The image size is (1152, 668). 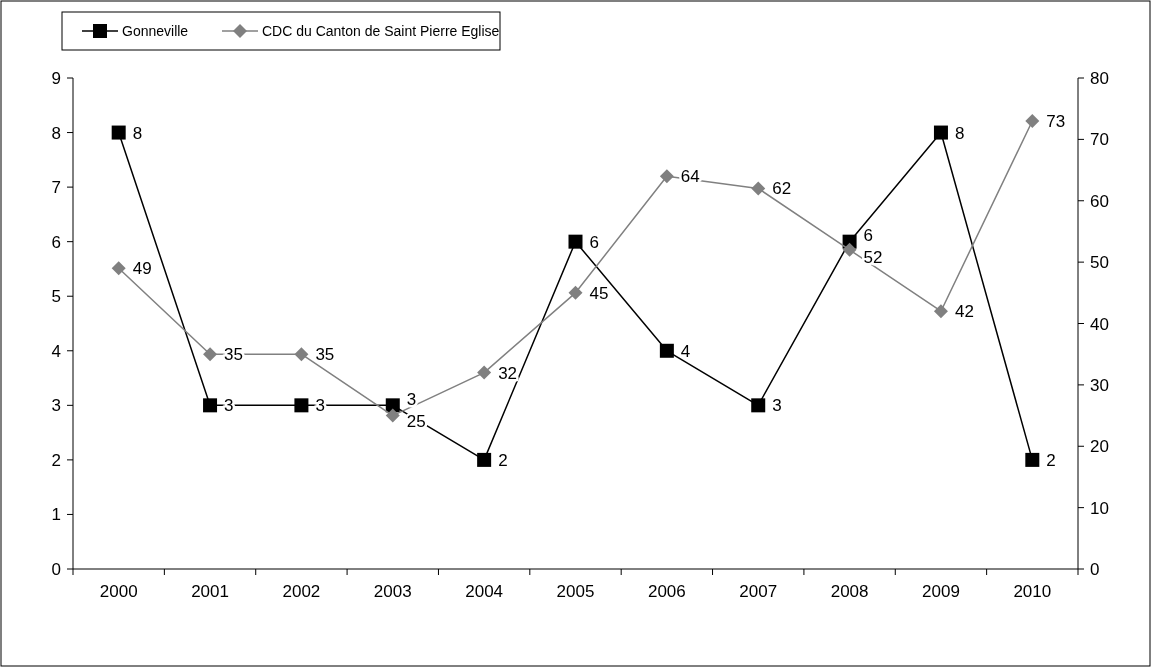 What do you see at coordinates (575, 591) in the screenshot?
I see `x-tick-label: 2005` at bounding box center [575, 591].